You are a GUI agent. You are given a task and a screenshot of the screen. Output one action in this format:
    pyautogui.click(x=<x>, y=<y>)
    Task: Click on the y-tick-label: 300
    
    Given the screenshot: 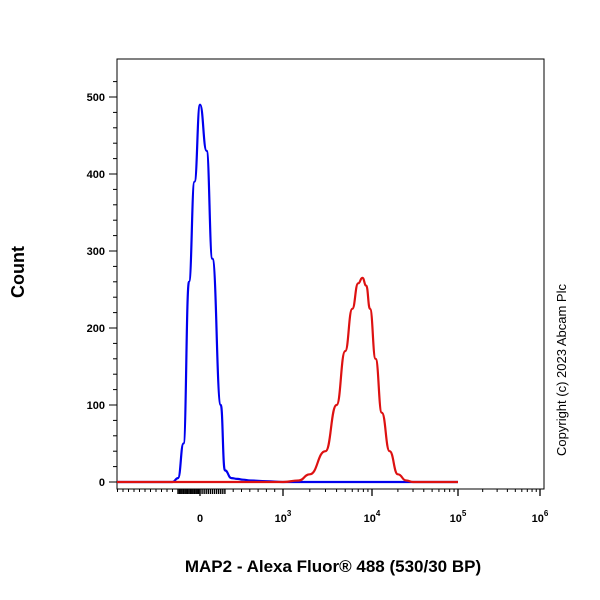 What is the action you would take?
    pyautogui.click(x=96, y=252)
    